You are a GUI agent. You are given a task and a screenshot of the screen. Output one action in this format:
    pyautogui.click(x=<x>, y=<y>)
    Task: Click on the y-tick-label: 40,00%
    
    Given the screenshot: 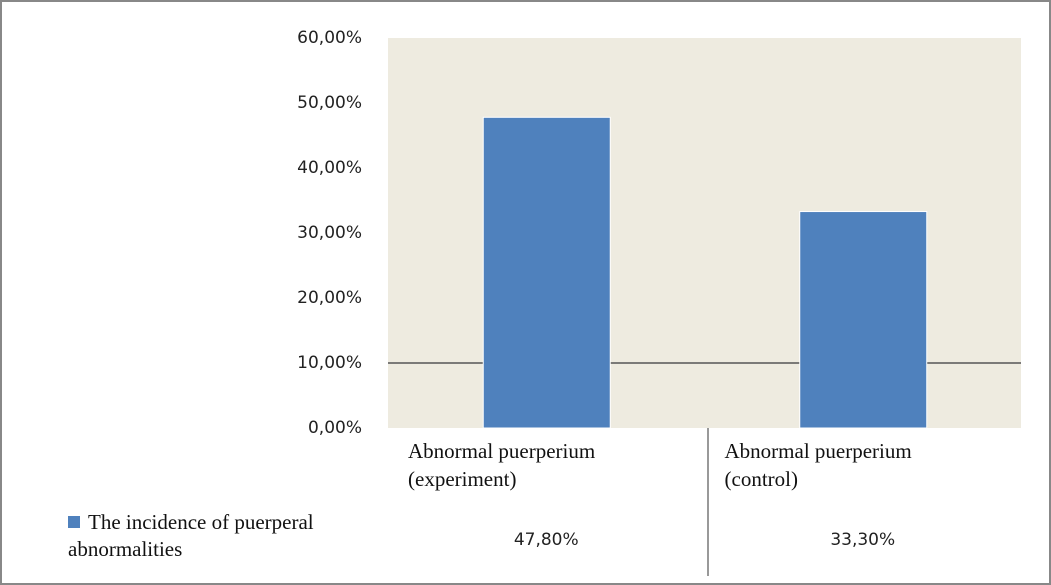 What is the action you would take?
    pyautogui.click(x=329, y=168)
    